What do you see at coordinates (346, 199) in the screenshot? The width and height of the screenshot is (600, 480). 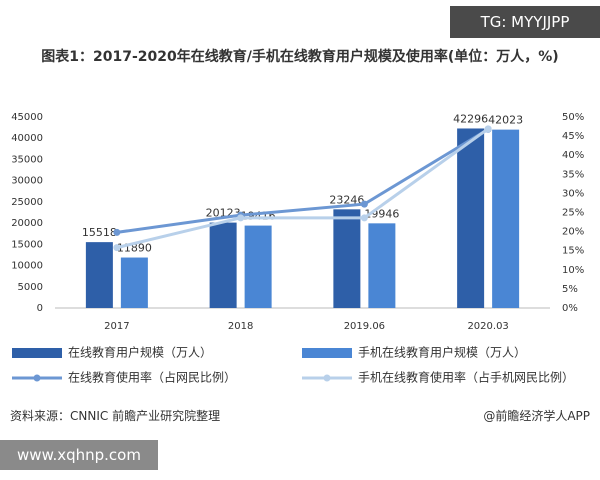 I see `bar-value-label: 23246` at bounding box center [346, 199].